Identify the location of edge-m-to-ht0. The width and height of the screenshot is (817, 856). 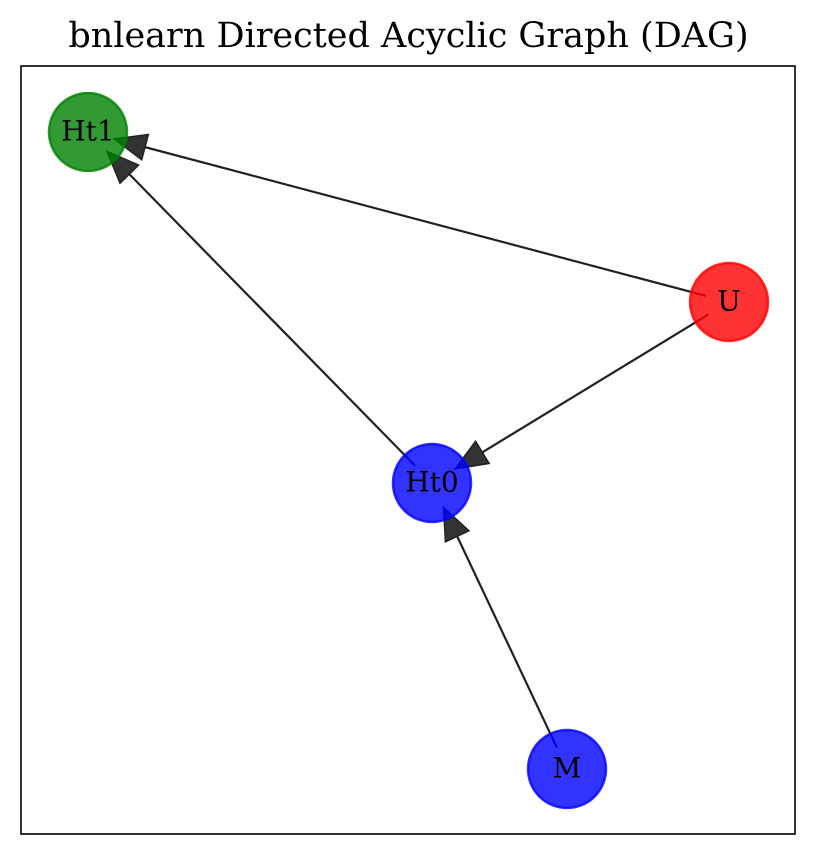
(500, 626).